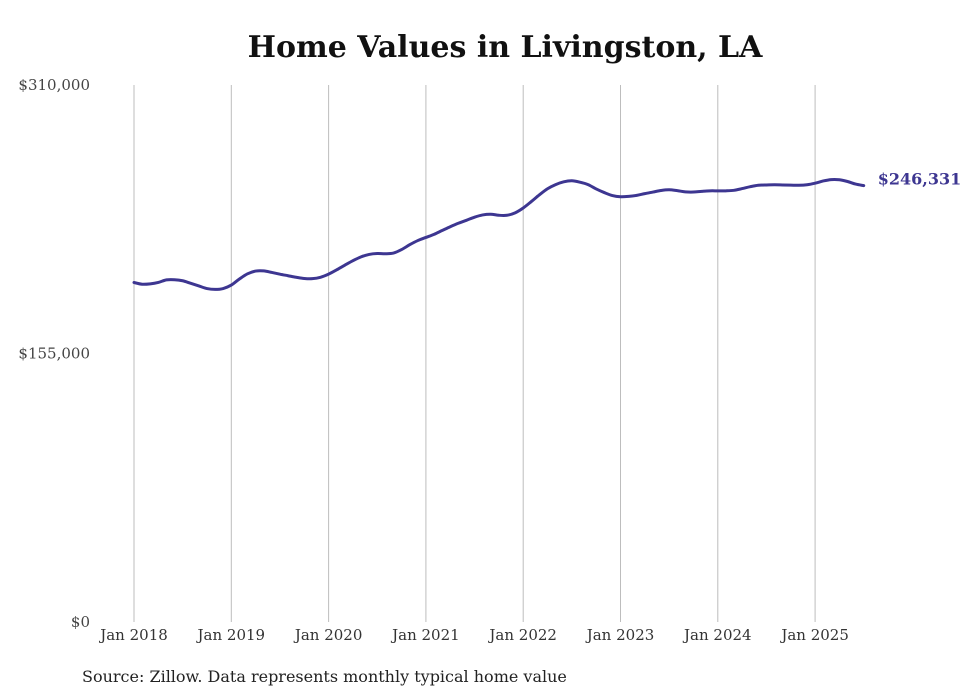  What do you see at coordinates (231, 635) in the screenshot?
I see `x-tick-label: Jan 2019` at bounding box center [231, 635].